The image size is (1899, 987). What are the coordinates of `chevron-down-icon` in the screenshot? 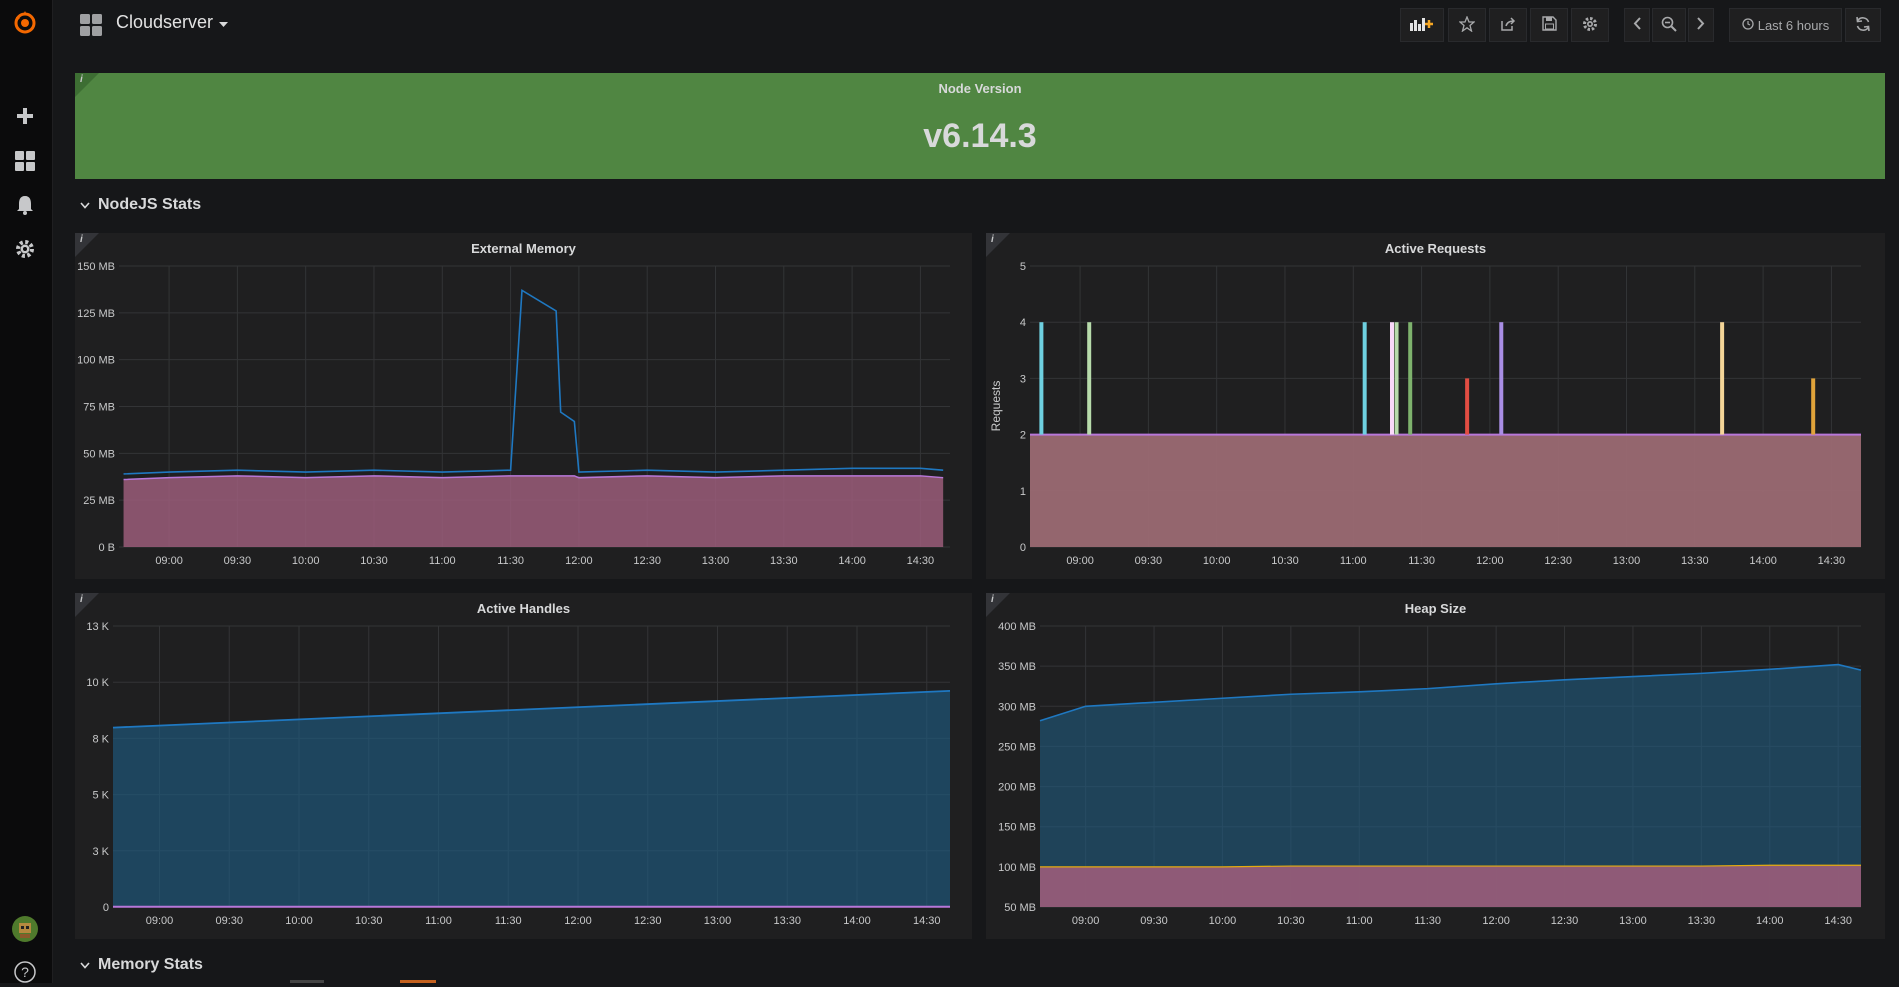 It's located at (85, 205).